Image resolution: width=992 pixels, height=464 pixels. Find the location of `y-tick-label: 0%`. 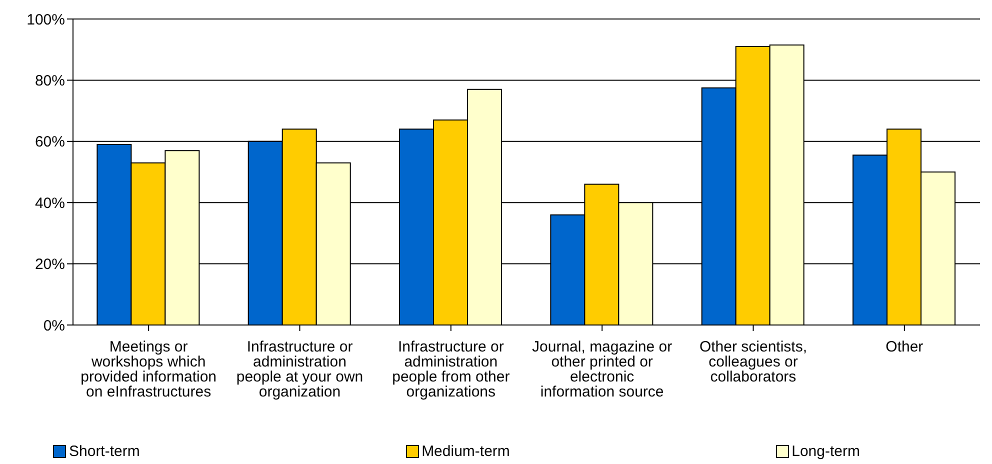

y-tick-label: 0% is located at coordinates (54, 325).